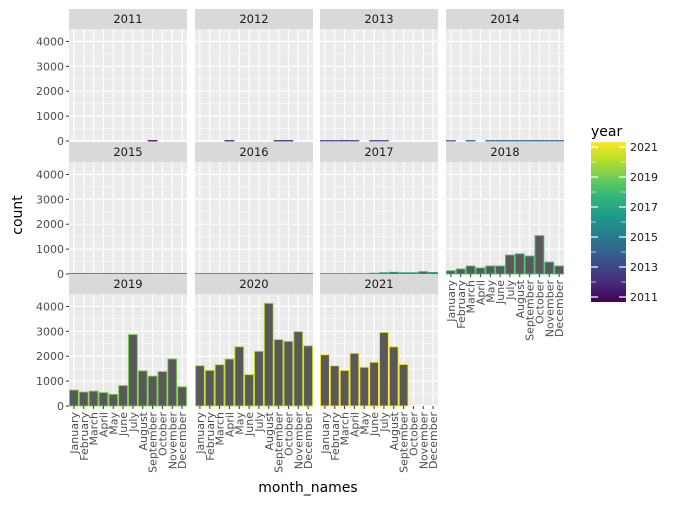 The image size is (685, 506). Describe the element at coordinates (510, 290) in the screenshot. I see `x-tick-label: July` at that location.